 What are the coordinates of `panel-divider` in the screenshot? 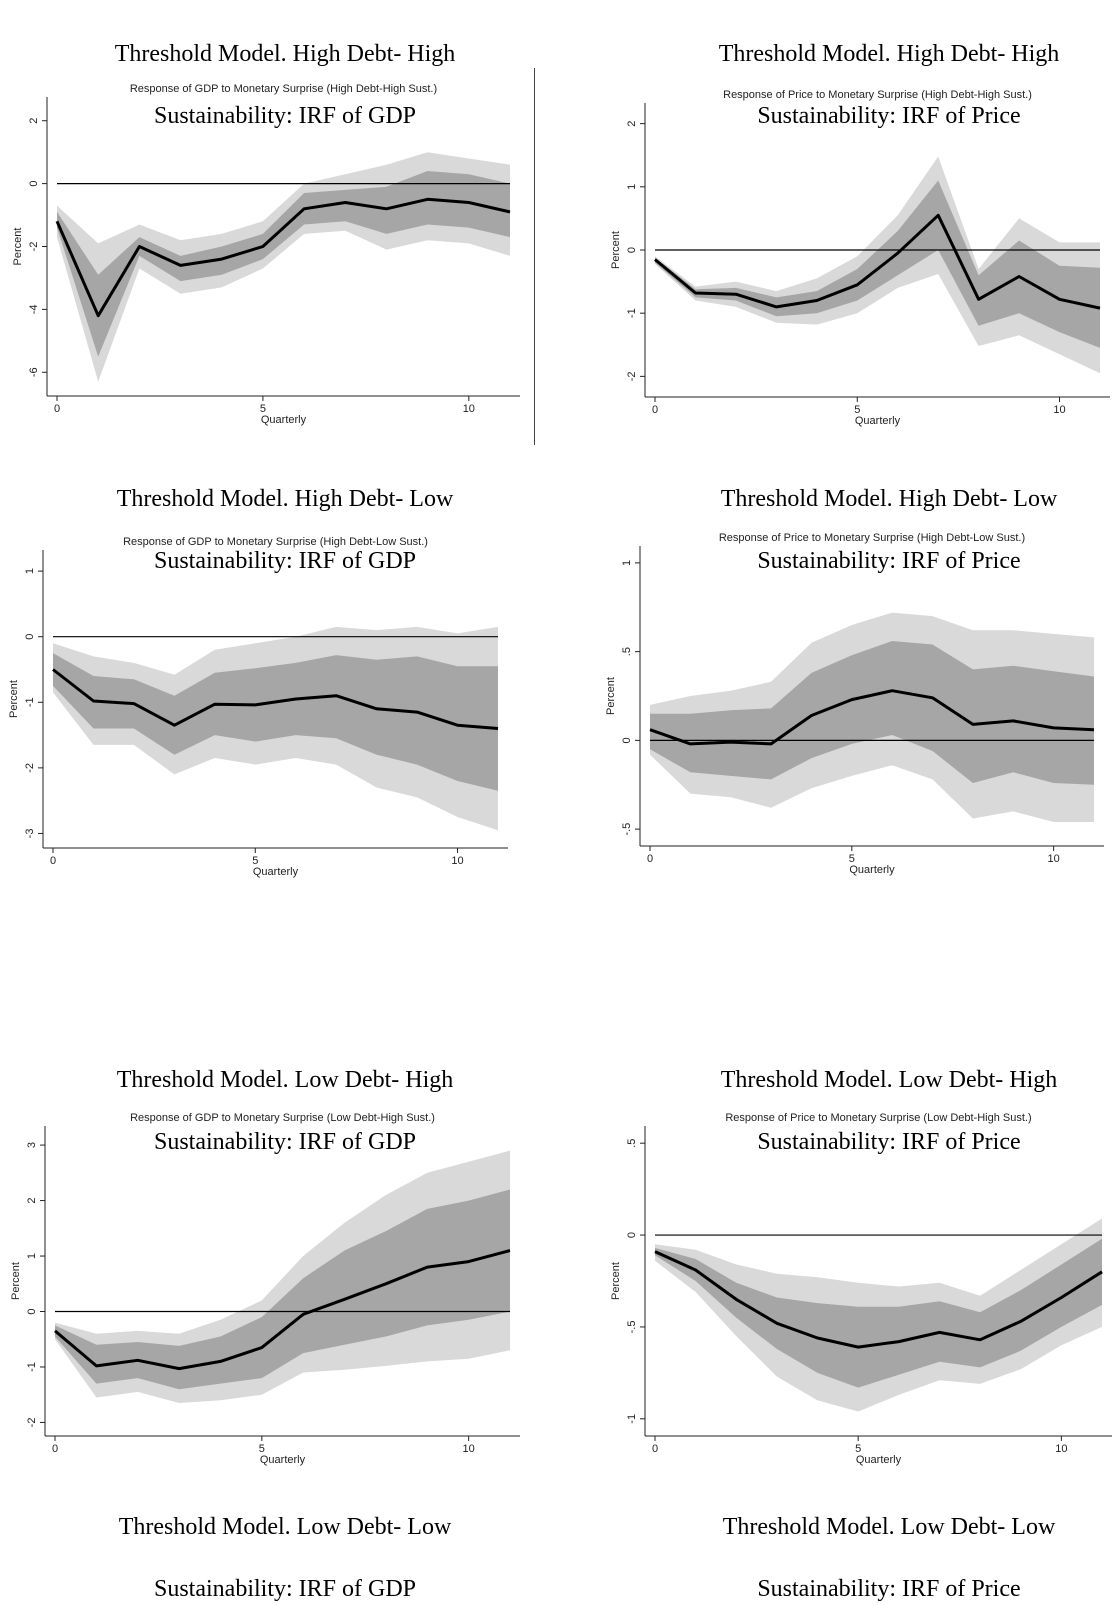 It's located at (534, 256).